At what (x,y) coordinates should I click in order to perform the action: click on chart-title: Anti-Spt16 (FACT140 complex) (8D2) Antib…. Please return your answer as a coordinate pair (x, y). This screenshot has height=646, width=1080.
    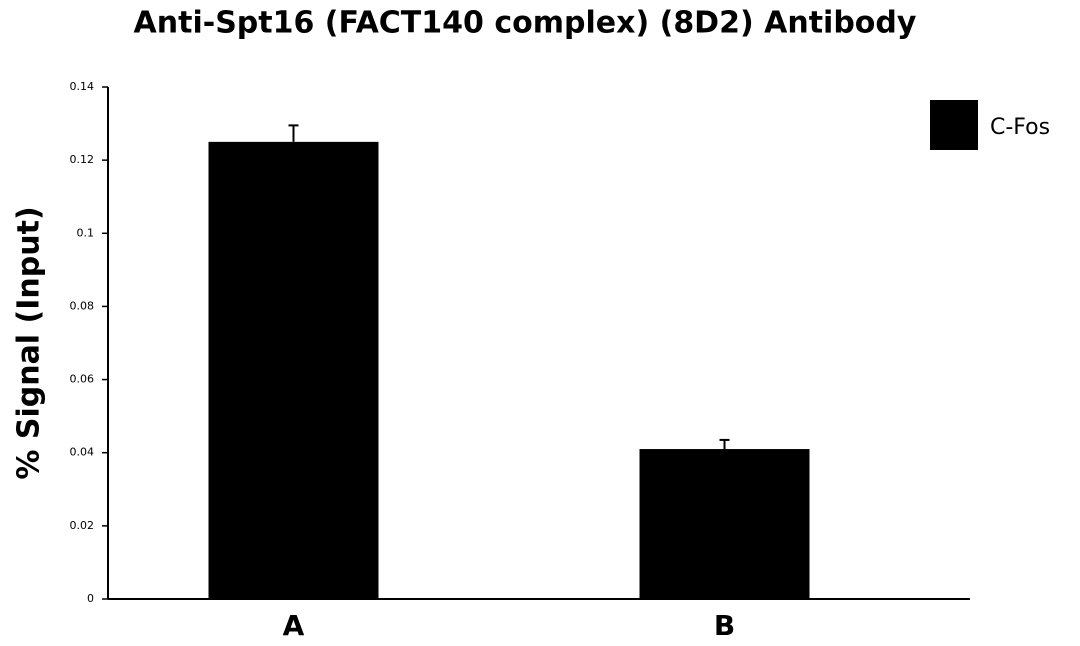
    Looking at the image, I should click on (525, 23).